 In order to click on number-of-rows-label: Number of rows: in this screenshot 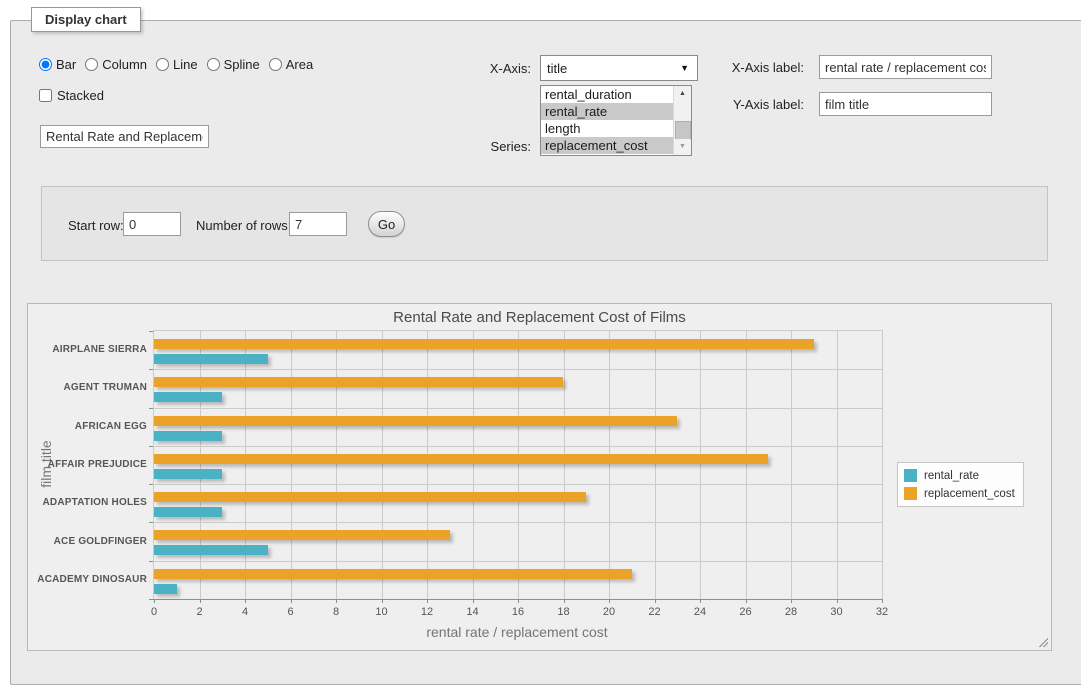, I will do `click(244, 225)`.